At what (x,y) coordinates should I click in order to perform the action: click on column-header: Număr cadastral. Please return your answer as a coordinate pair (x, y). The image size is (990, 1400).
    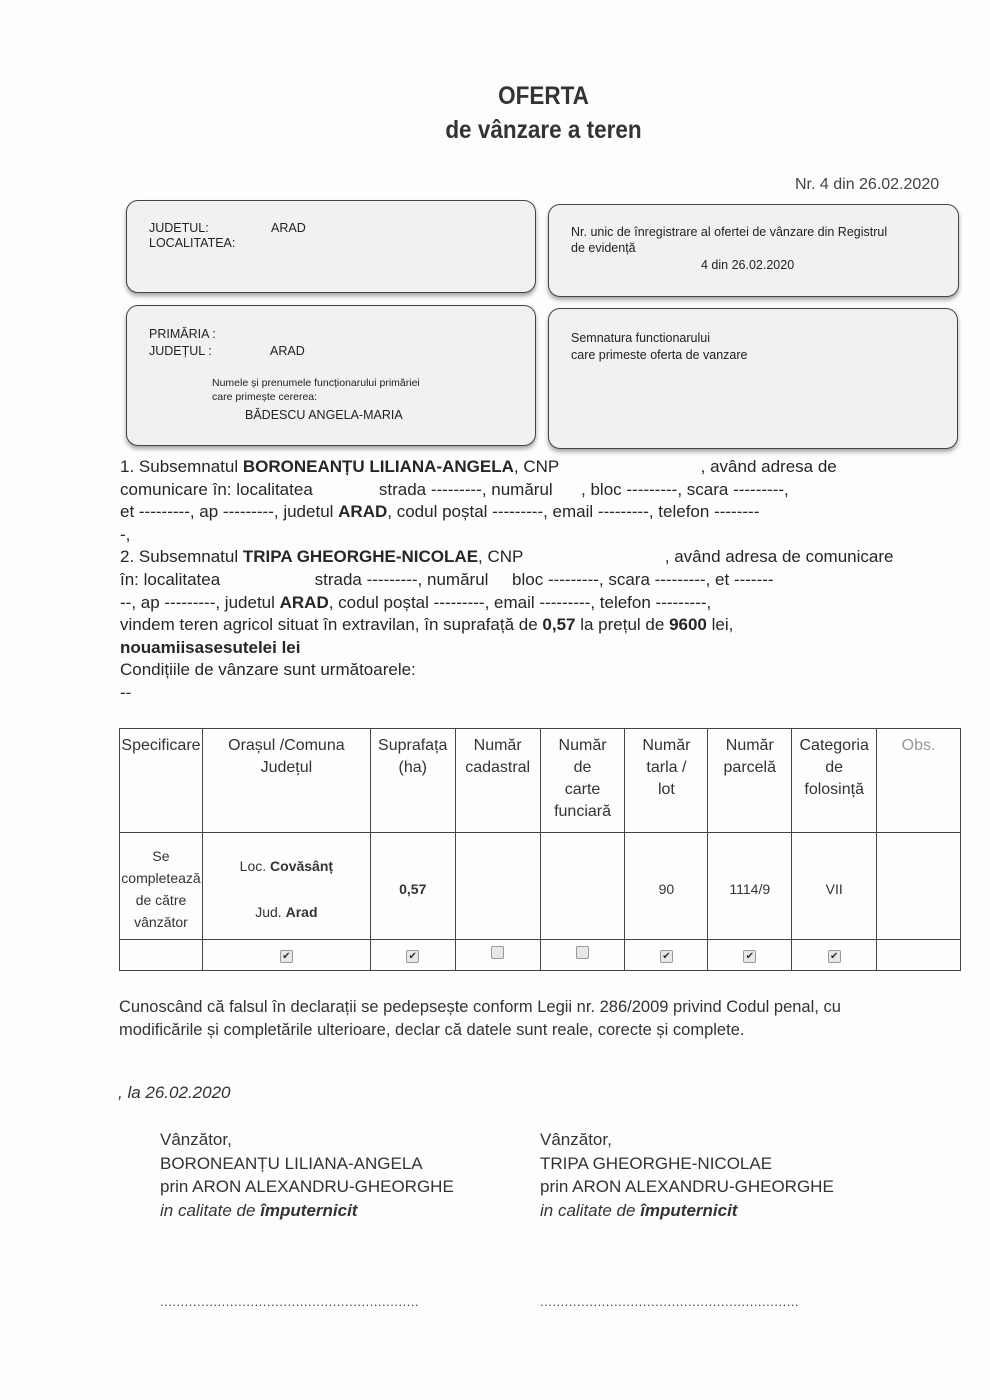
    Looking at the image, I should click on (497, 780).